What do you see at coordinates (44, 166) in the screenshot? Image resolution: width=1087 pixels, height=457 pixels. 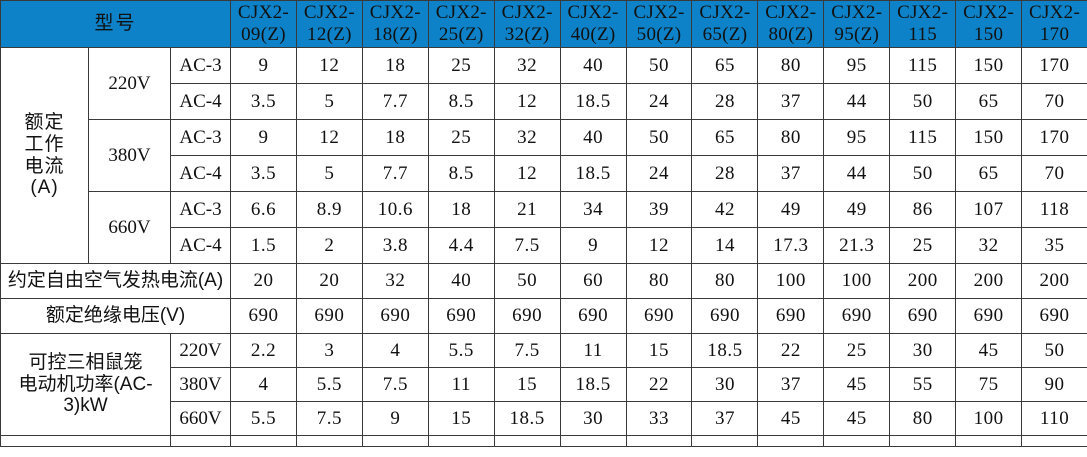 I see `row-label-line: 电流` at bounding box center [44, 166].